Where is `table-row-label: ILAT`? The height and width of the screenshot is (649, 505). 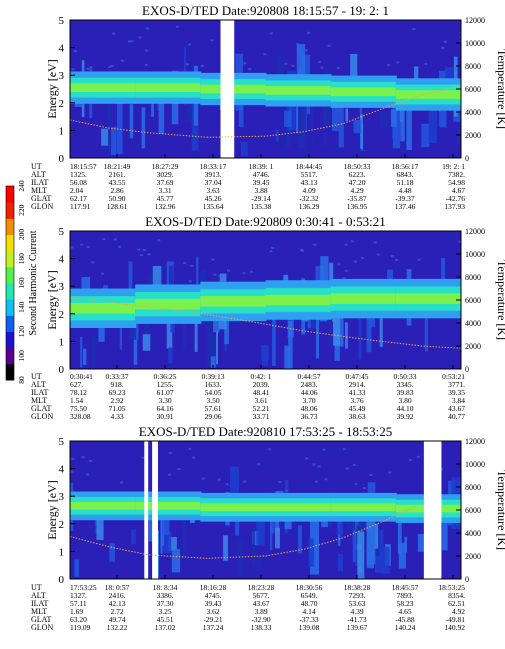 table-row-label: ILAT is located at coordinates (39, 392).